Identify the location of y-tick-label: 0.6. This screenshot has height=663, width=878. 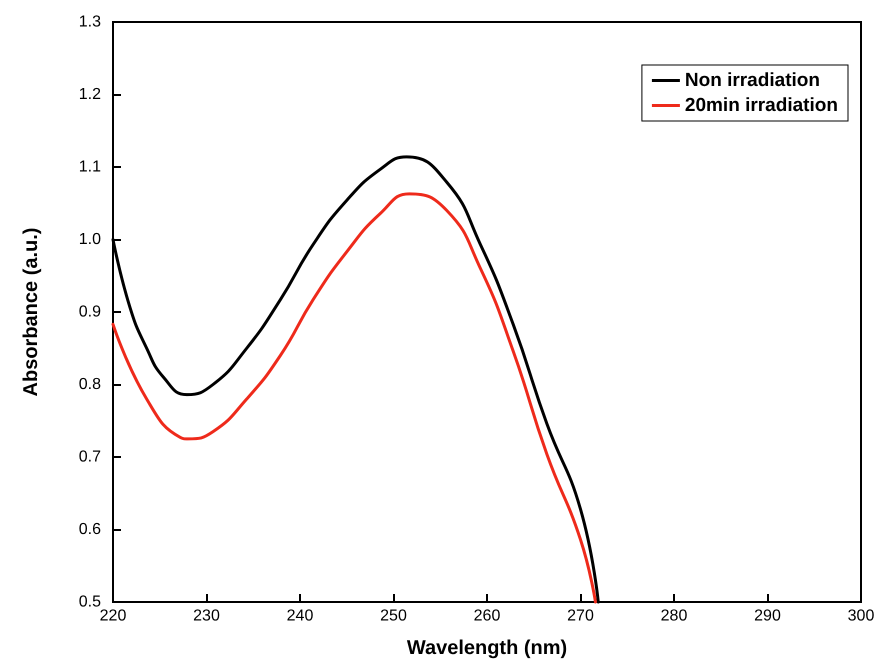
(90, 529).